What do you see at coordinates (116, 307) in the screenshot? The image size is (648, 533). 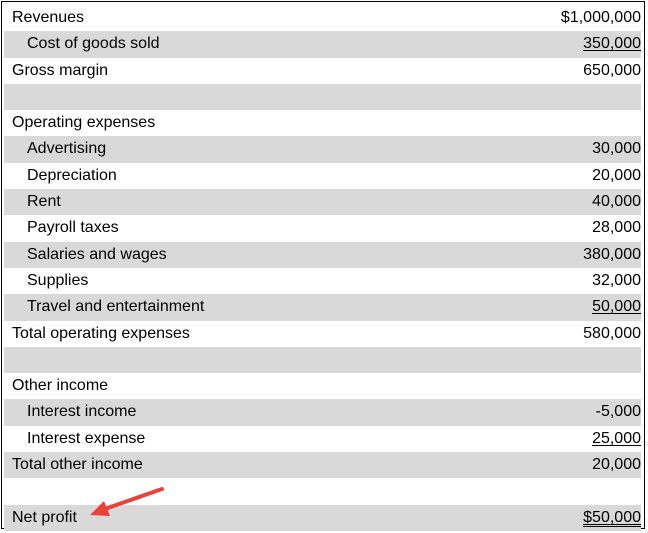 I see `label-travel-and-entertainment: Travel and entertainment` at bounding box center [116, 307].